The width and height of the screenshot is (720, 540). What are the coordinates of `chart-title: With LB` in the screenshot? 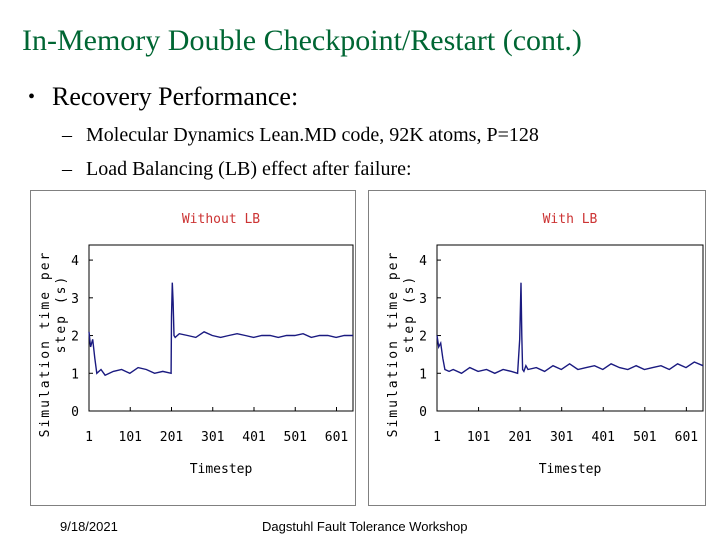 It's located at (570, 219).